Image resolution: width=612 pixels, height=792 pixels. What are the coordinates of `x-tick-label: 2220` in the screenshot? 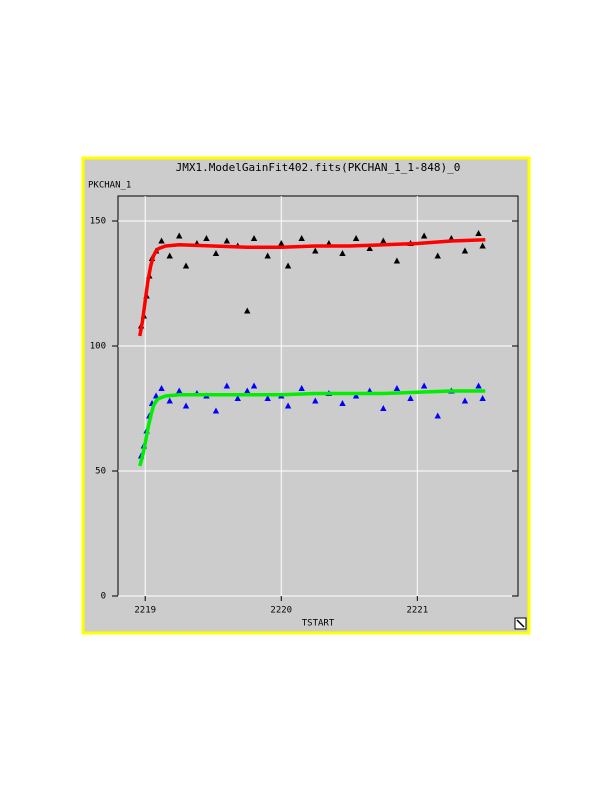 It's located at (281, 611).